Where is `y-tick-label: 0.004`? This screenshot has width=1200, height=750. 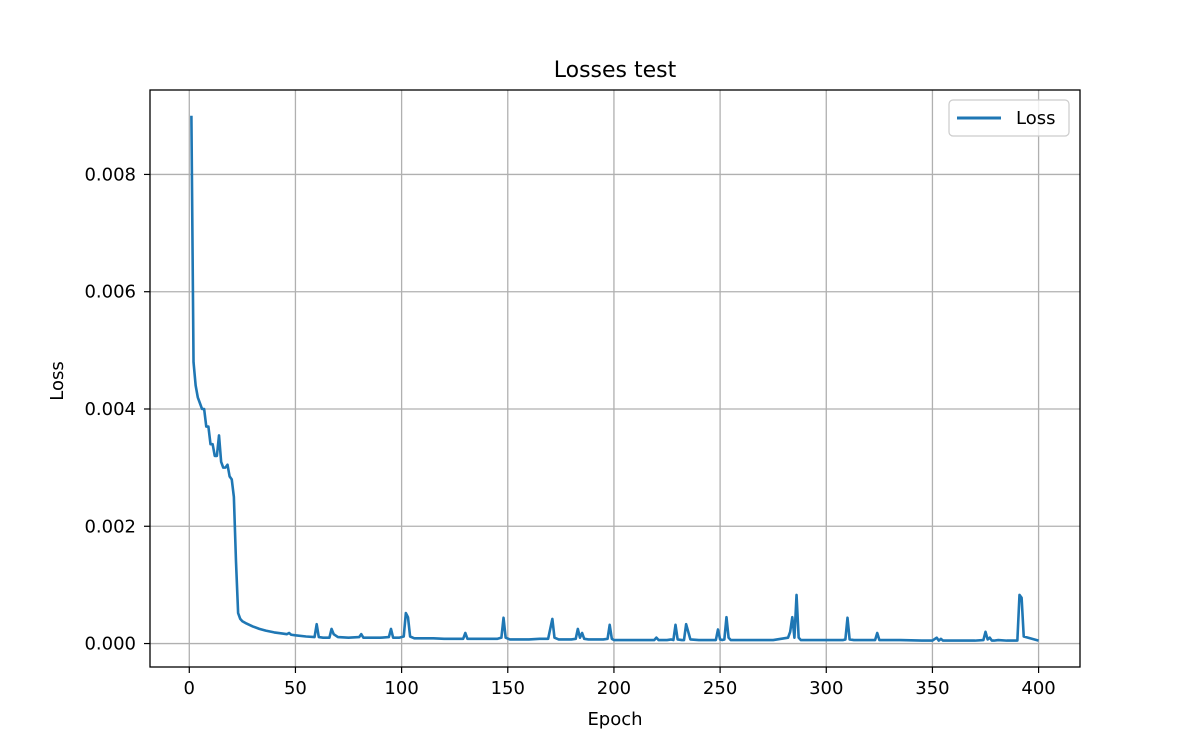
y-tick-label: 0.004 is located at coordinates (110, 409).